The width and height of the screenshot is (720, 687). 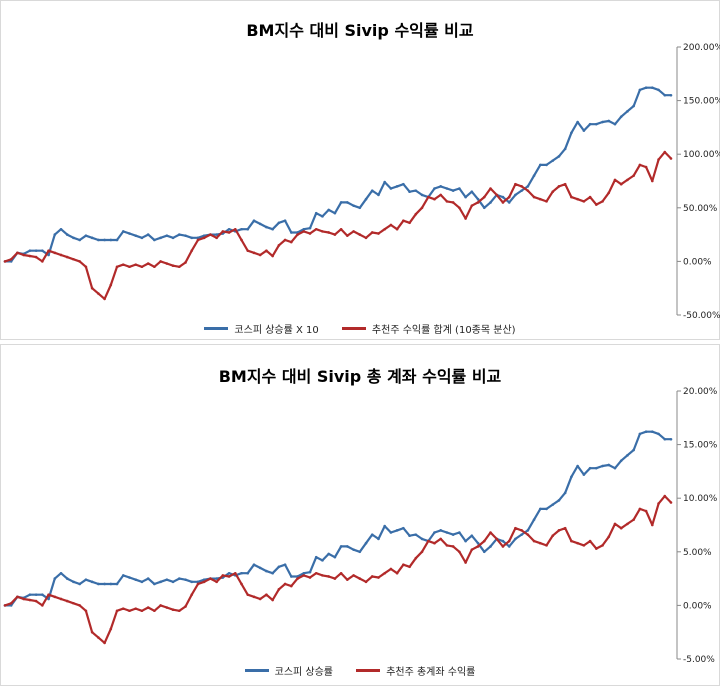 I want to click on chart-title: BM지수 대비 Sivip 총 계좌 수익률 비교, so click(x=360, y=376).